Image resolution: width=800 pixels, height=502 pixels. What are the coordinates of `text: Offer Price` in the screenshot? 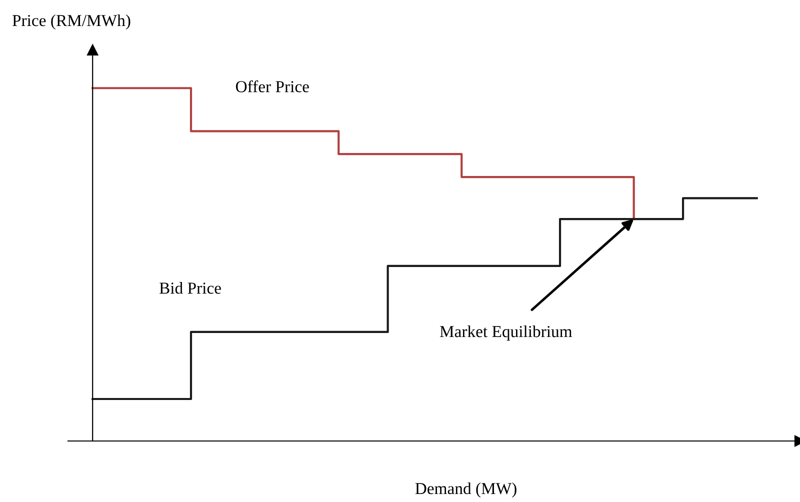 It's located at (272, 86).